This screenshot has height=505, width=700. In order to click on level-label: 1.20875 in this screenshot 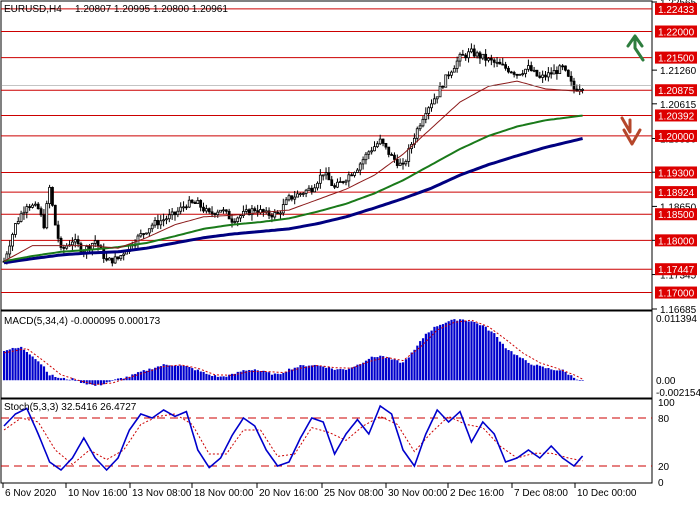, I will do `click(676, 91)`.